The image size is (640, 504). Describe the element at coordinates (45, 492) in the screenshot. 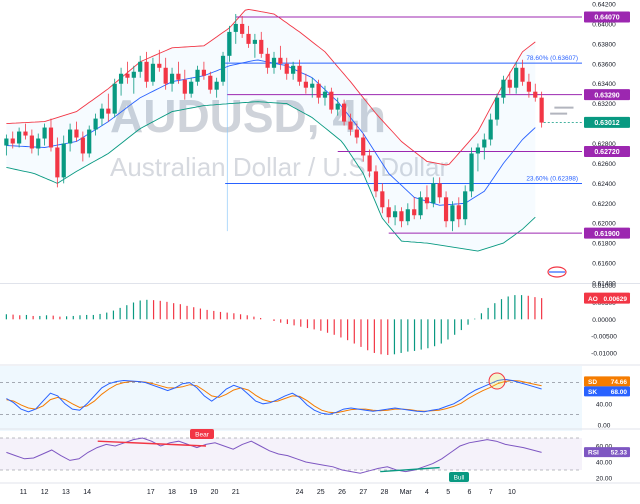

I see `time-tick-1: 12` at that location.